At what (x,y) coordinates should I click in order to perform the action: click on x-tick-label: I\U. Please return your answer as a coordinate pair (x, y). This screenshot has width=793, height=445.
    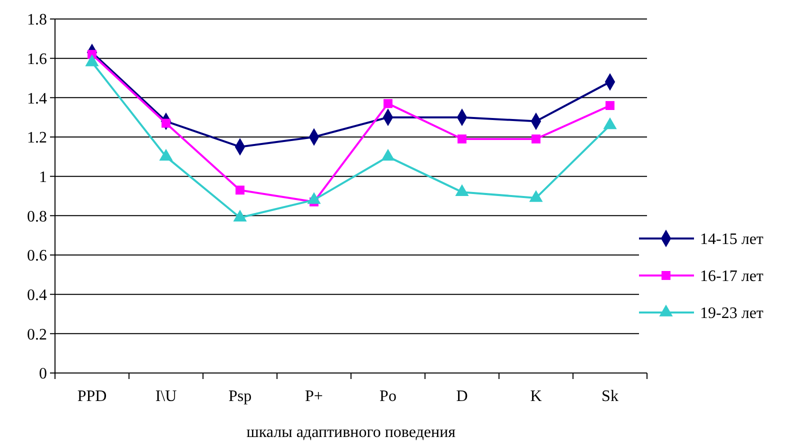
    Looking at the image, I should click on (166, 396).